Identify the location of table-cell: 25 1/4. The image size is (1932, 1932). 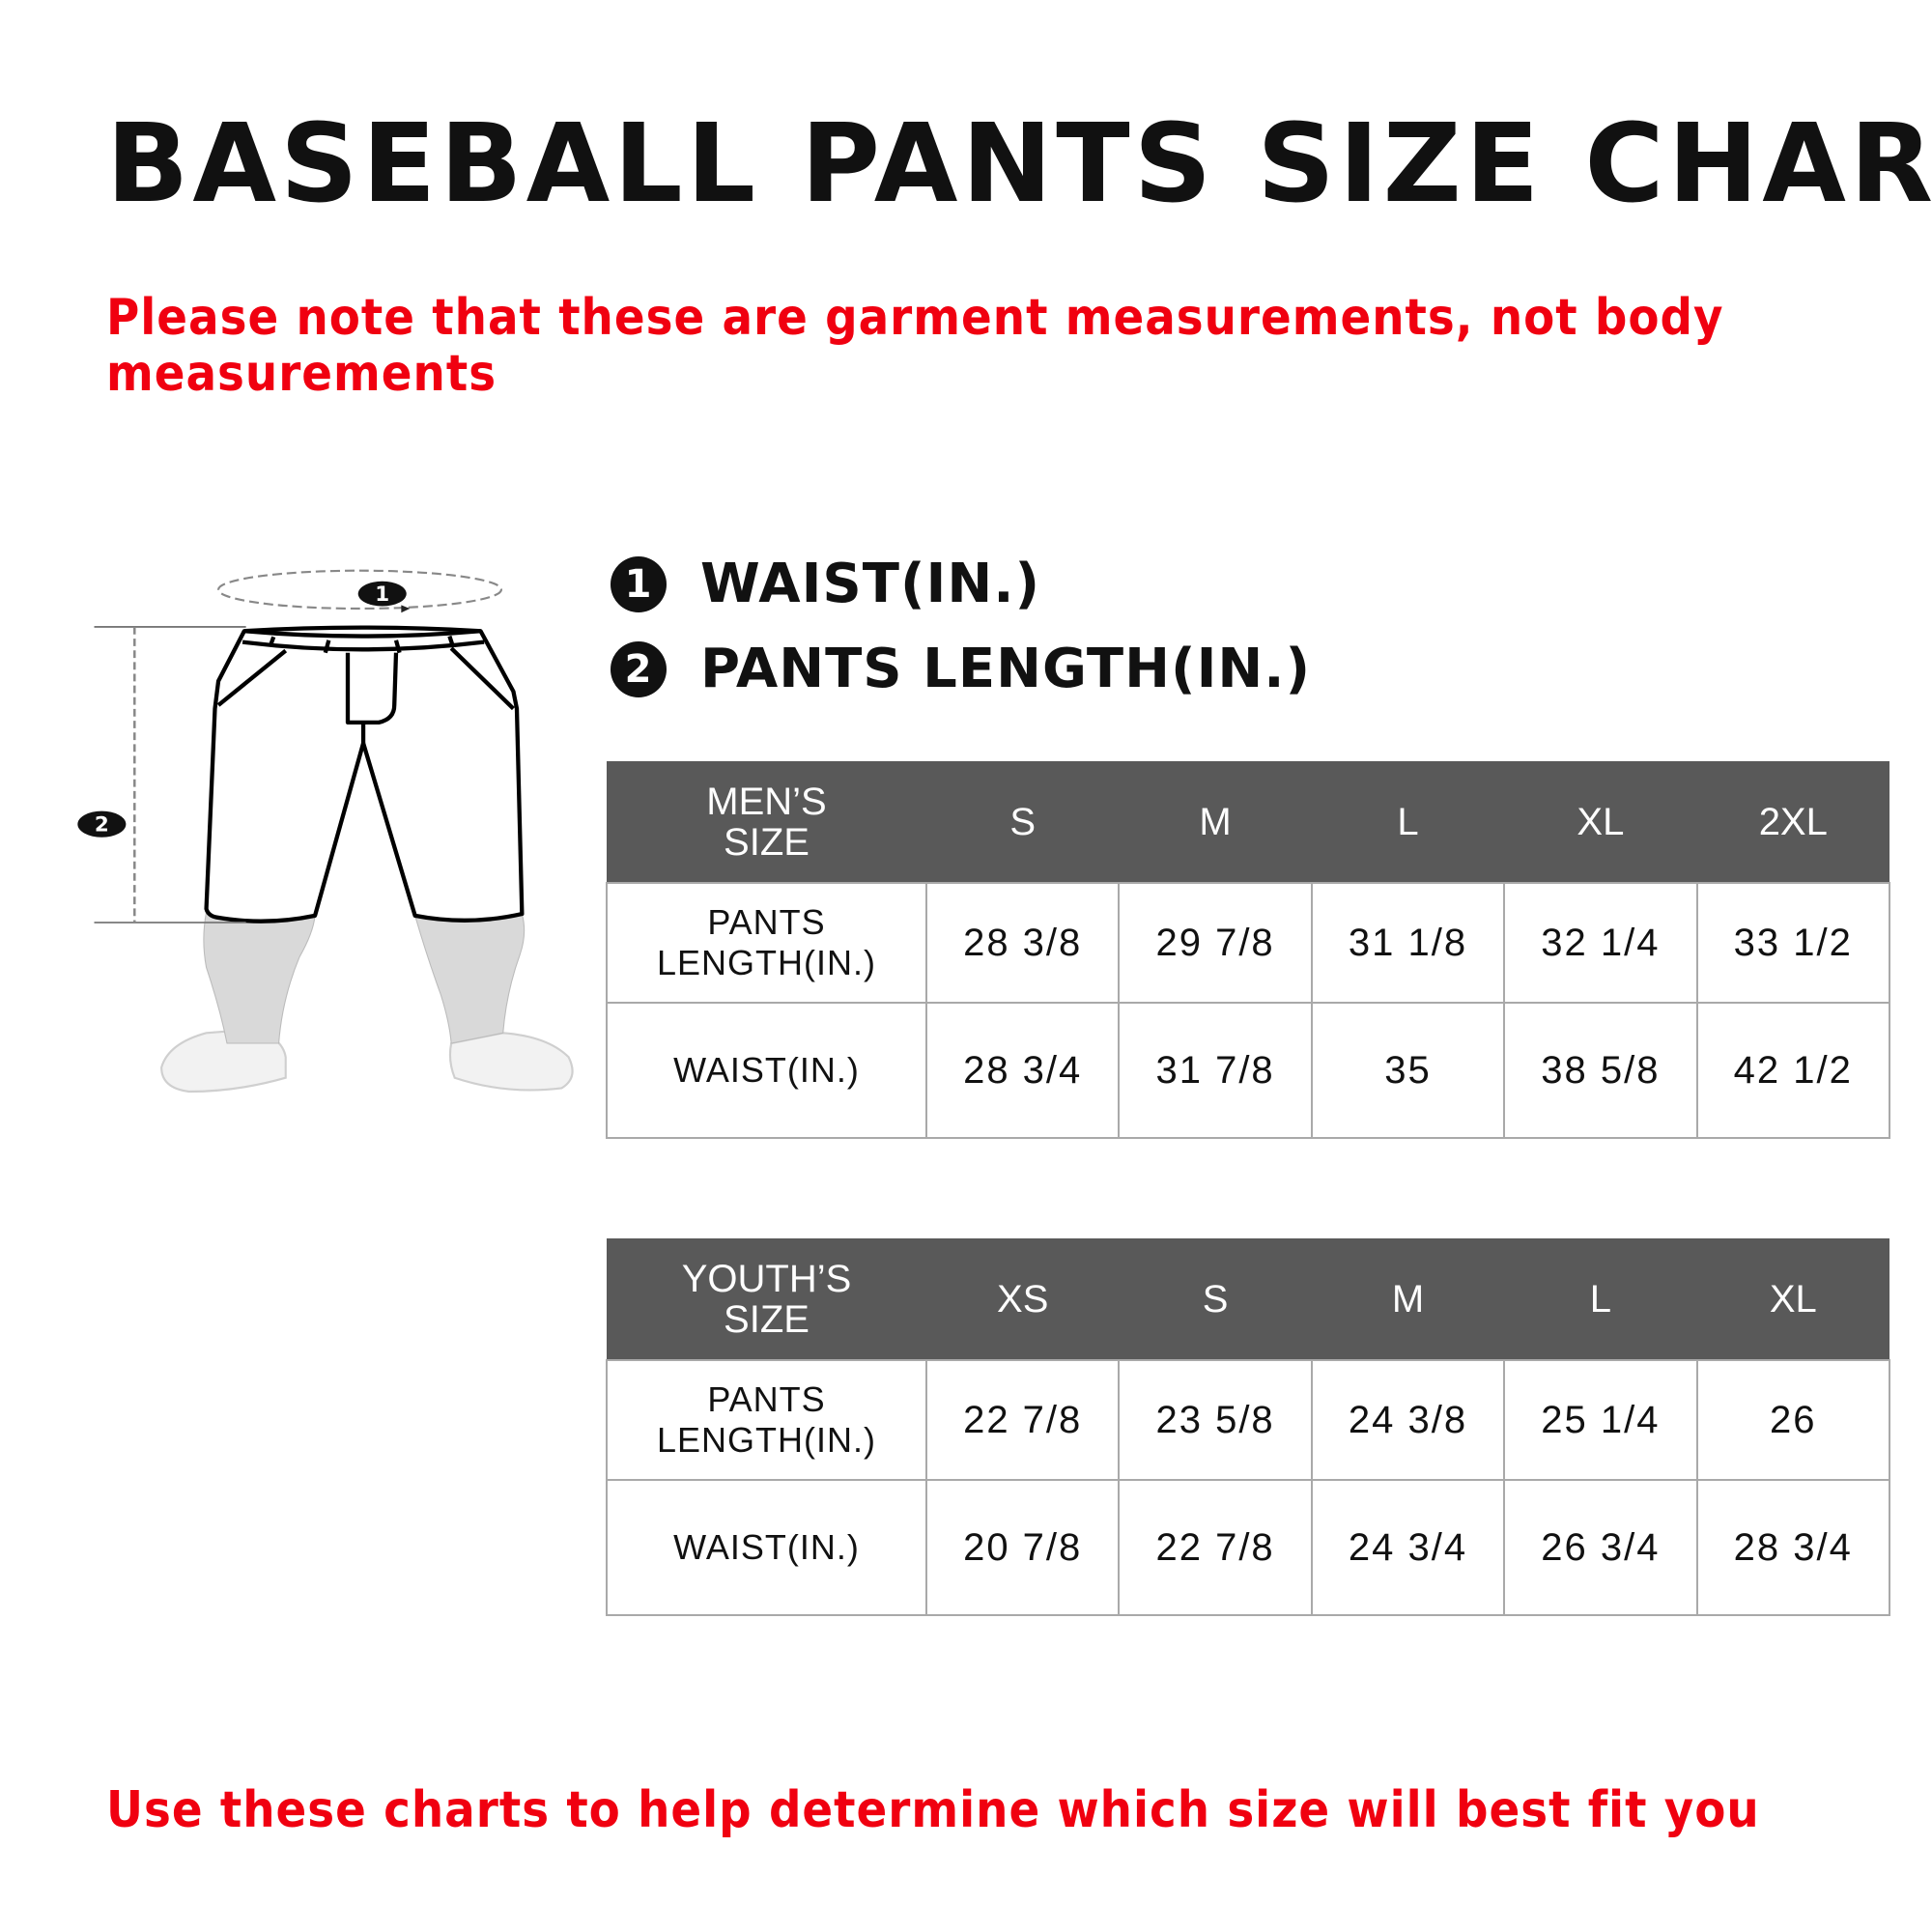
(1600, 1420).